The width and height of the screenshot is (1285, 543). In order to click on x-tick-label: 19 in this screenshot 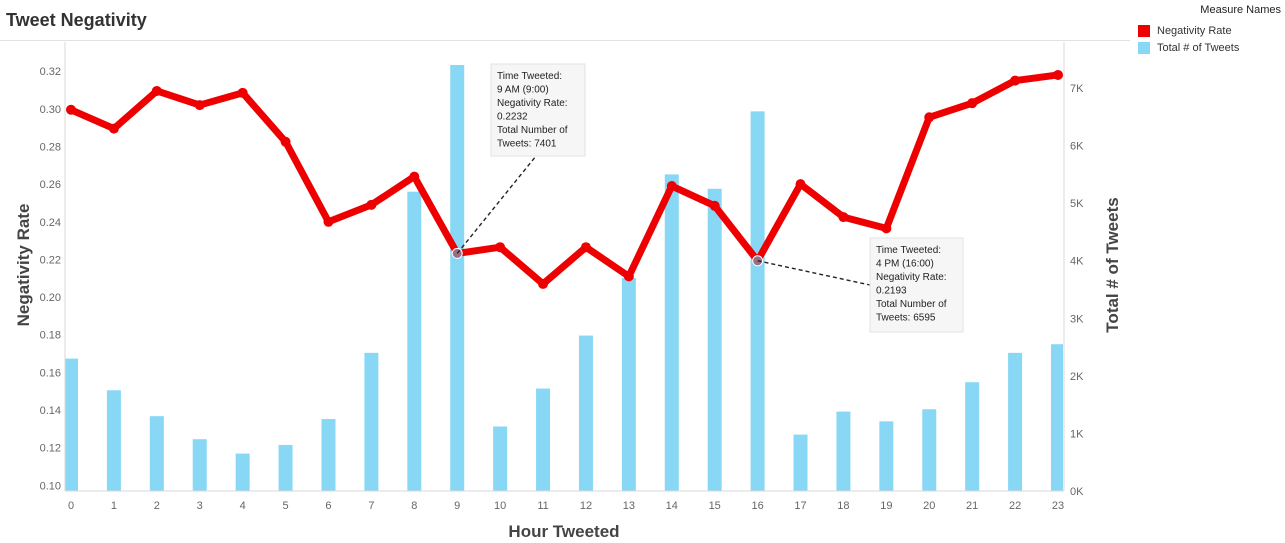, I will do `click(886, 506)`.